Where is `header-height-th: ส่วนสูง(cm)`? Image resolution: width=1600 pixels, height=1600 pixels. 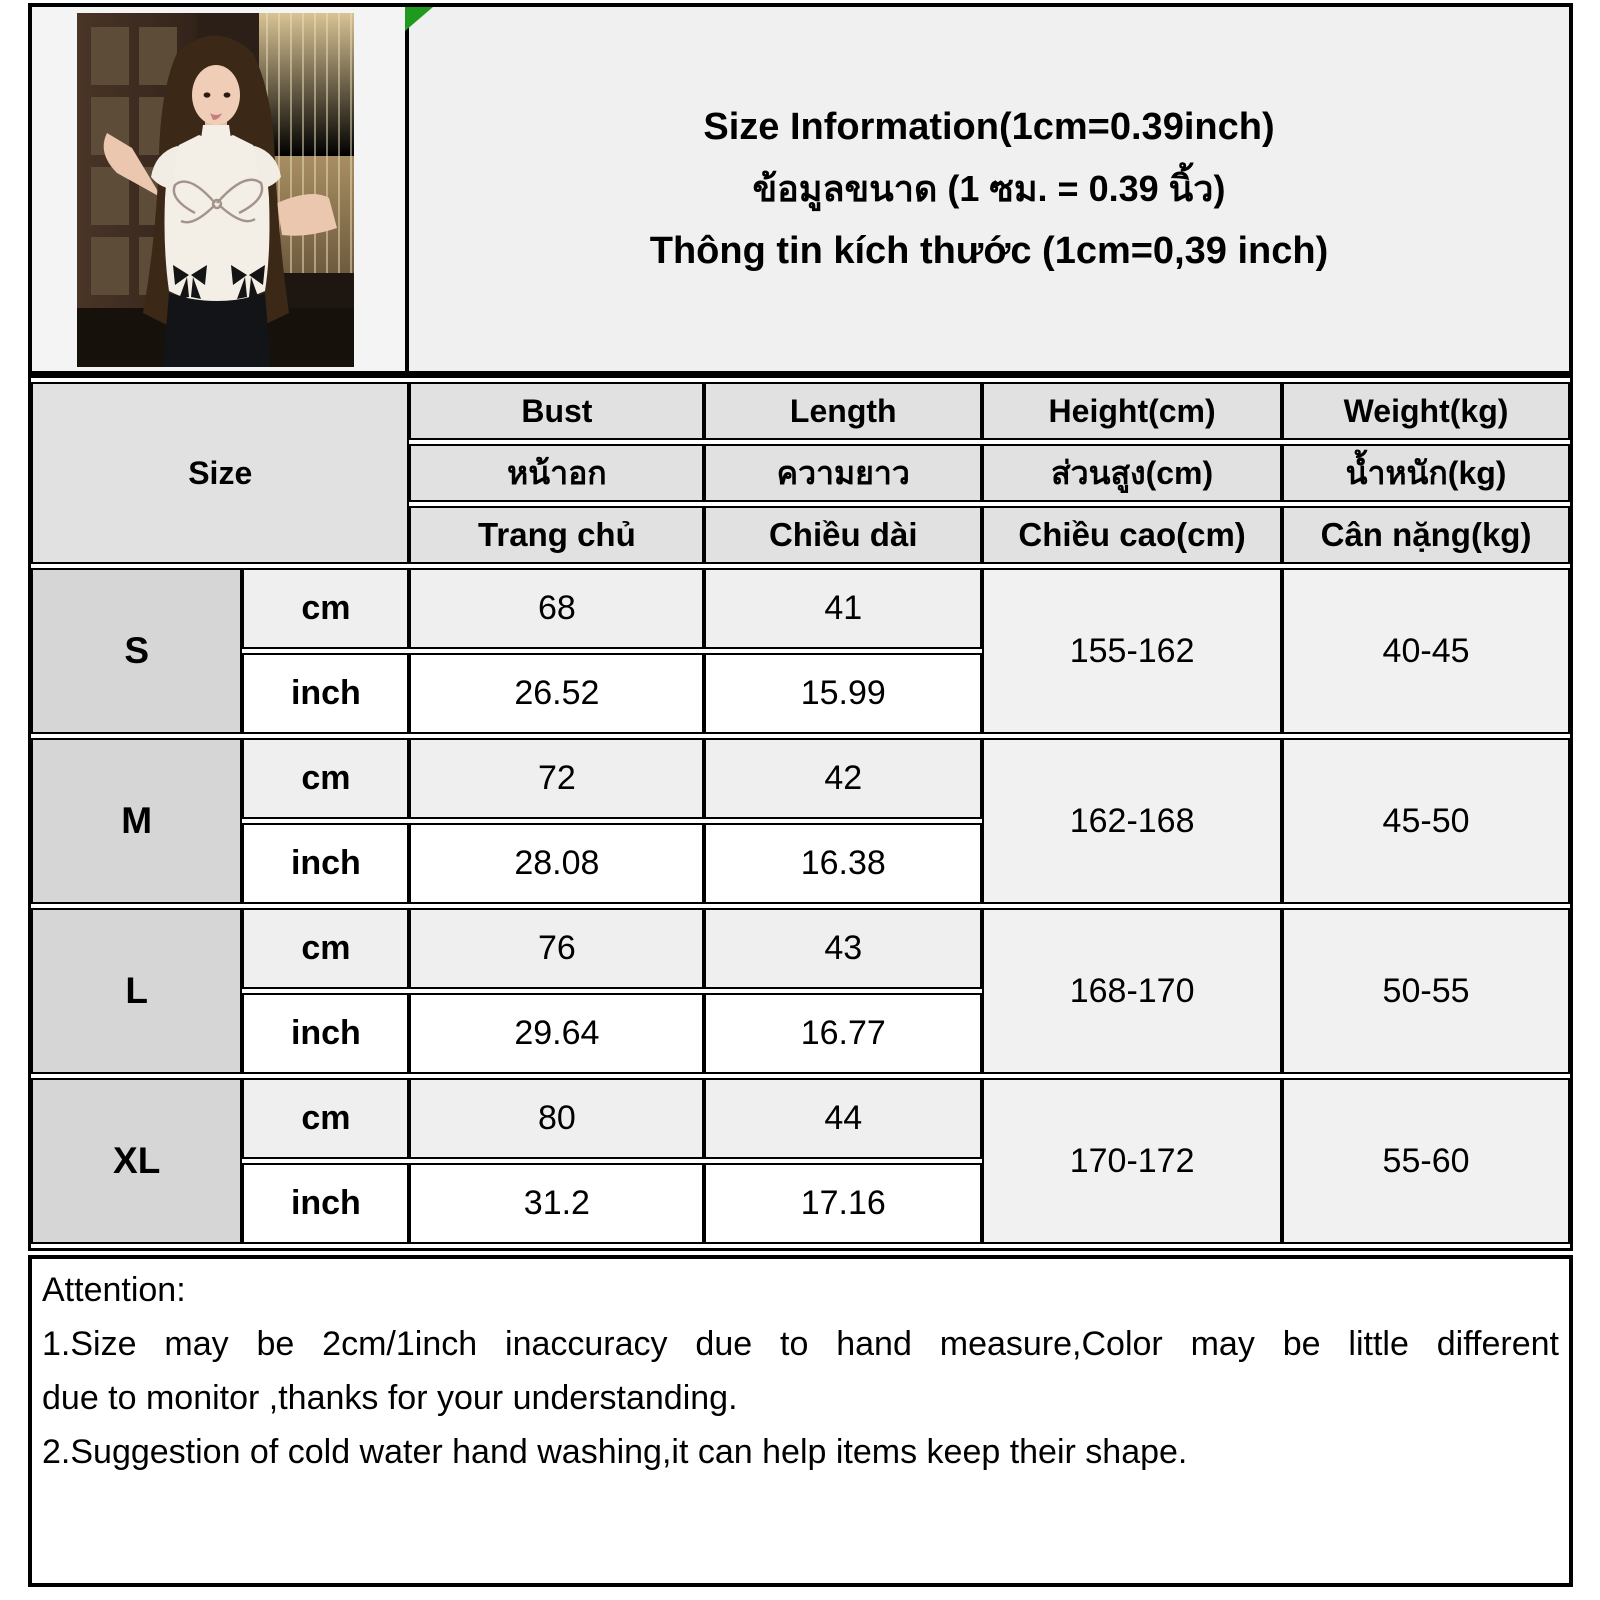
header-height-th: ส่วนสูง(cm) is located at coordinates (1132, 473).